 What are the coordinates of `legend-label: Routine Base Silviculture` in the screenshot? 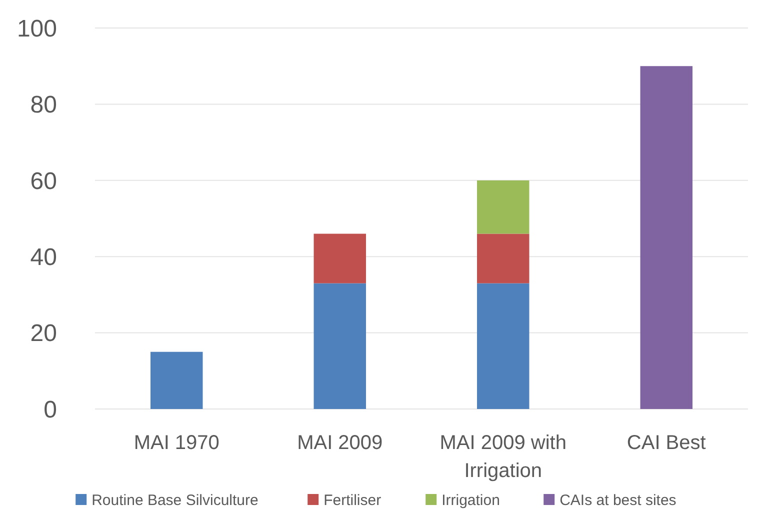 It's located at (175, 500).